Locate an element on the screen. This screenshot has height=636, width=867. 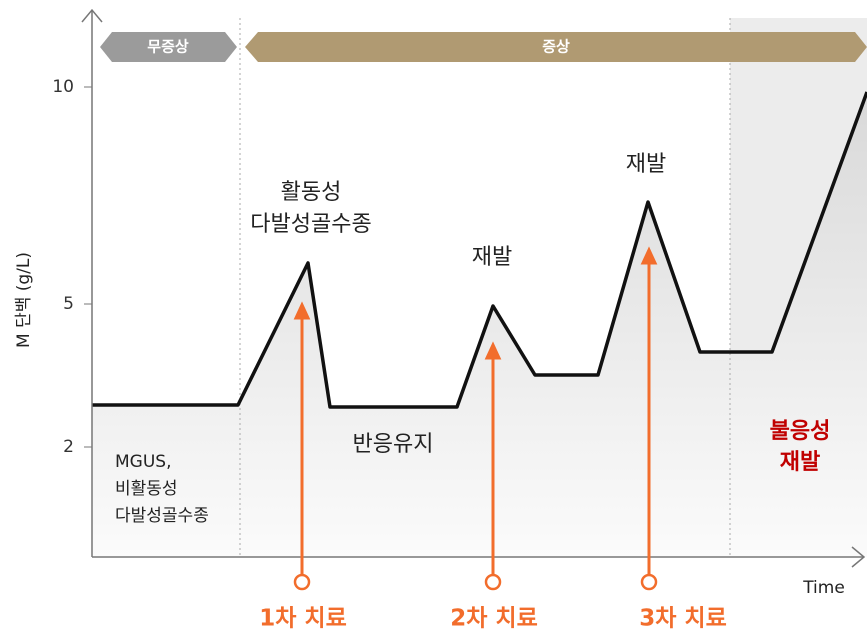
annotation: 반응유지 is located at coordinates (393, 444).